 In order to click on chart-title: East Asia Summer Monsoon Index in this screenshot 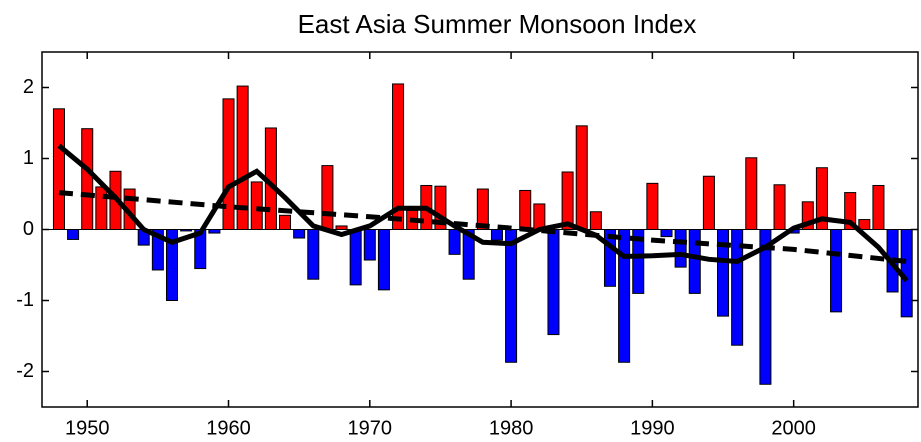, I will do `click(497, 24)`.